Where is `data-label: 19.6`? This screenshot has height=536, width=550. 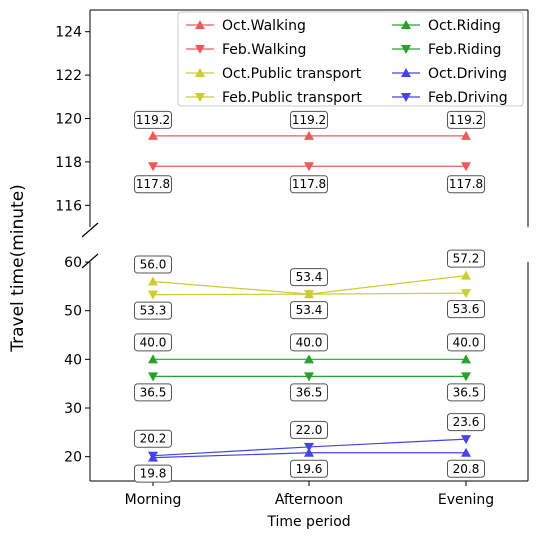
data-label: 19.6 is located at coordinates (309, 468).